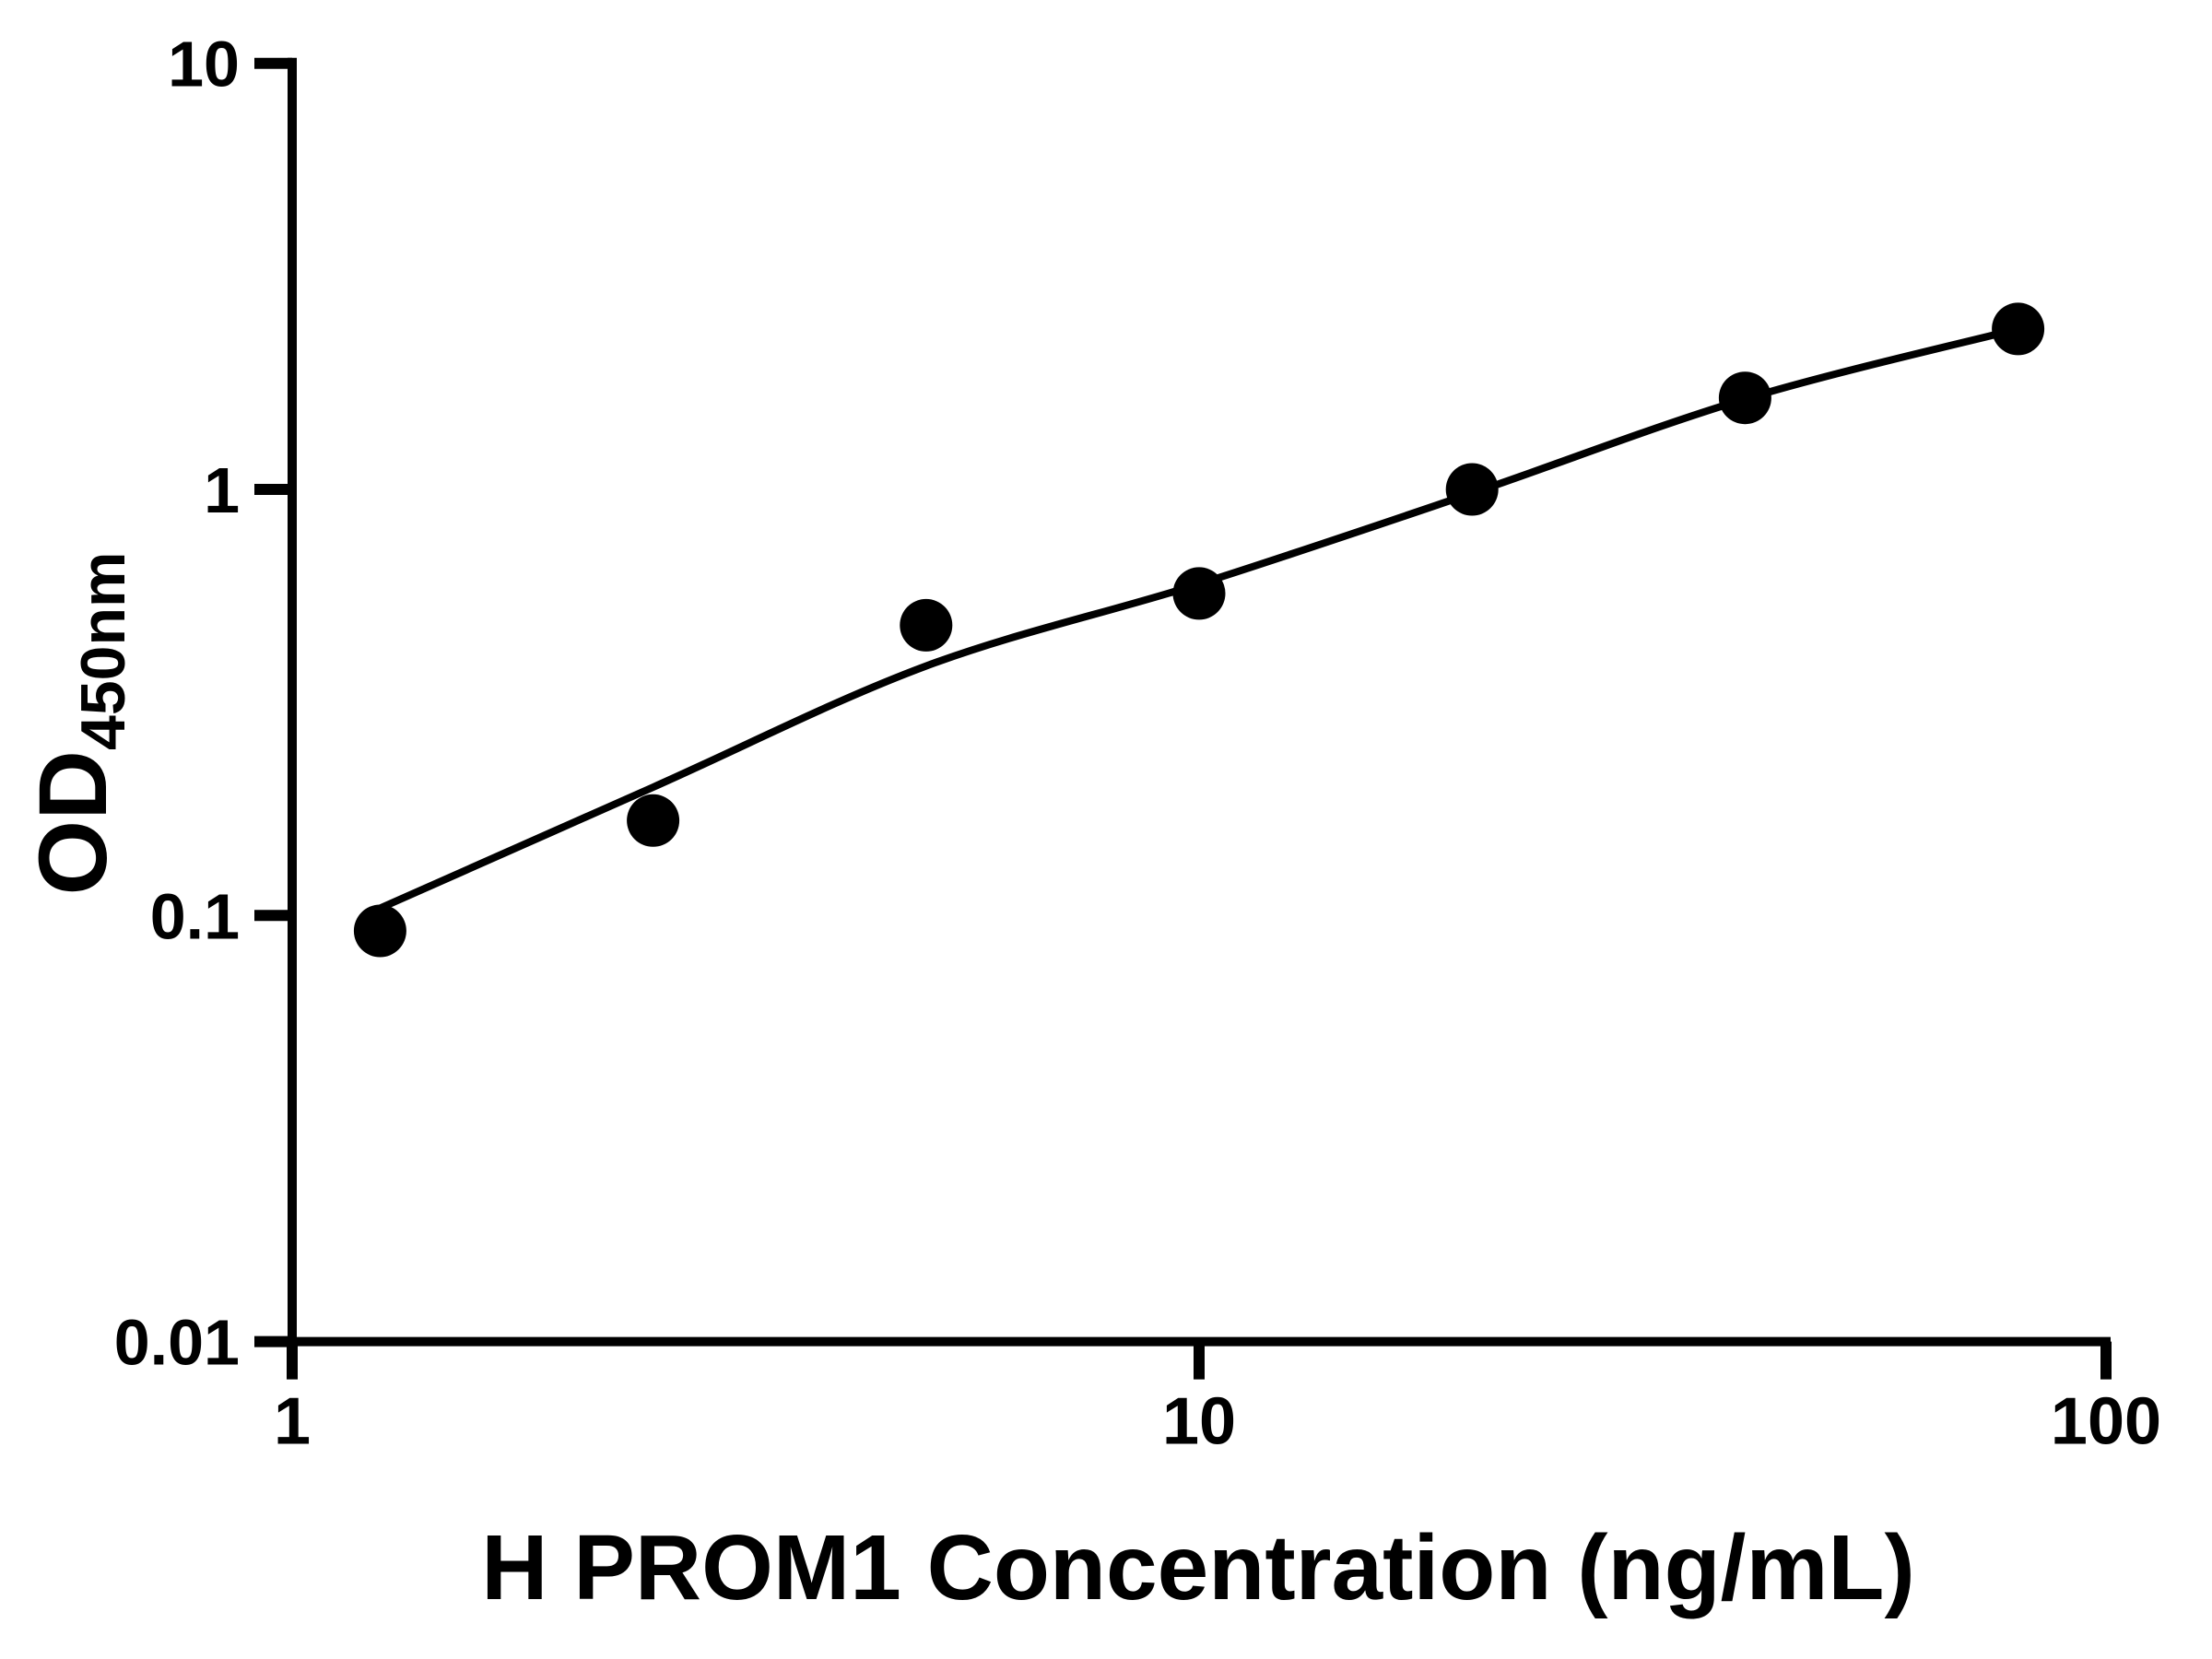  Describe the element at coordinates (222, 490) in the screenshot. I see `y-axis-tick-label: 1` at that location.